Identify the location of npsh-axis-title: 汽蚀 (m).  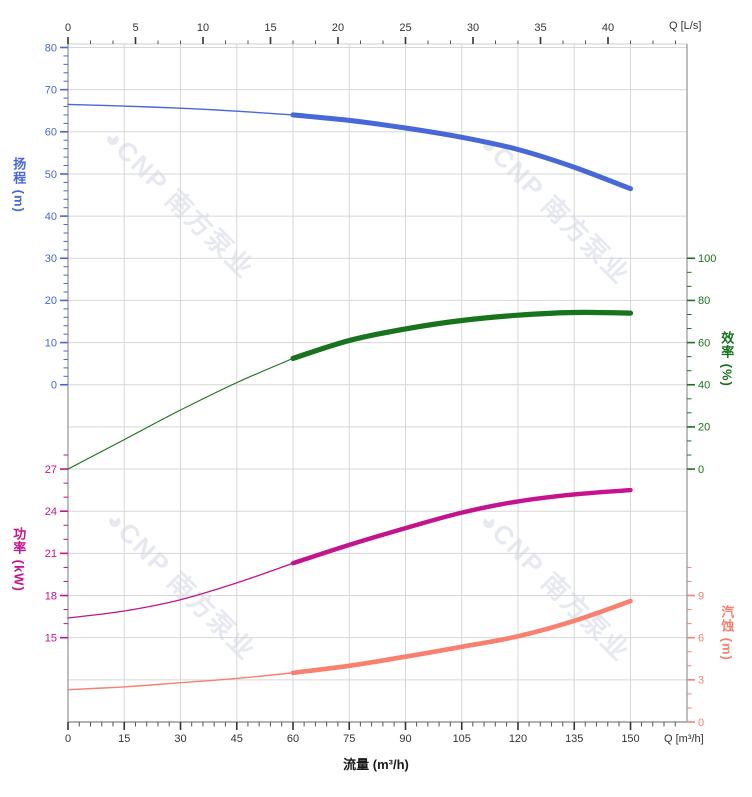
(727, 633).